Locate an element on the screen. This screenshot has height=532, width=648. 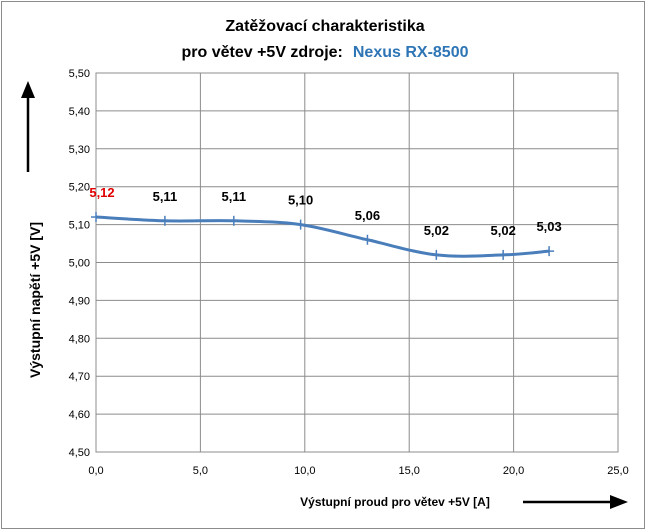
x-tick-label: 15,0 is located at coordinates (408, 471).